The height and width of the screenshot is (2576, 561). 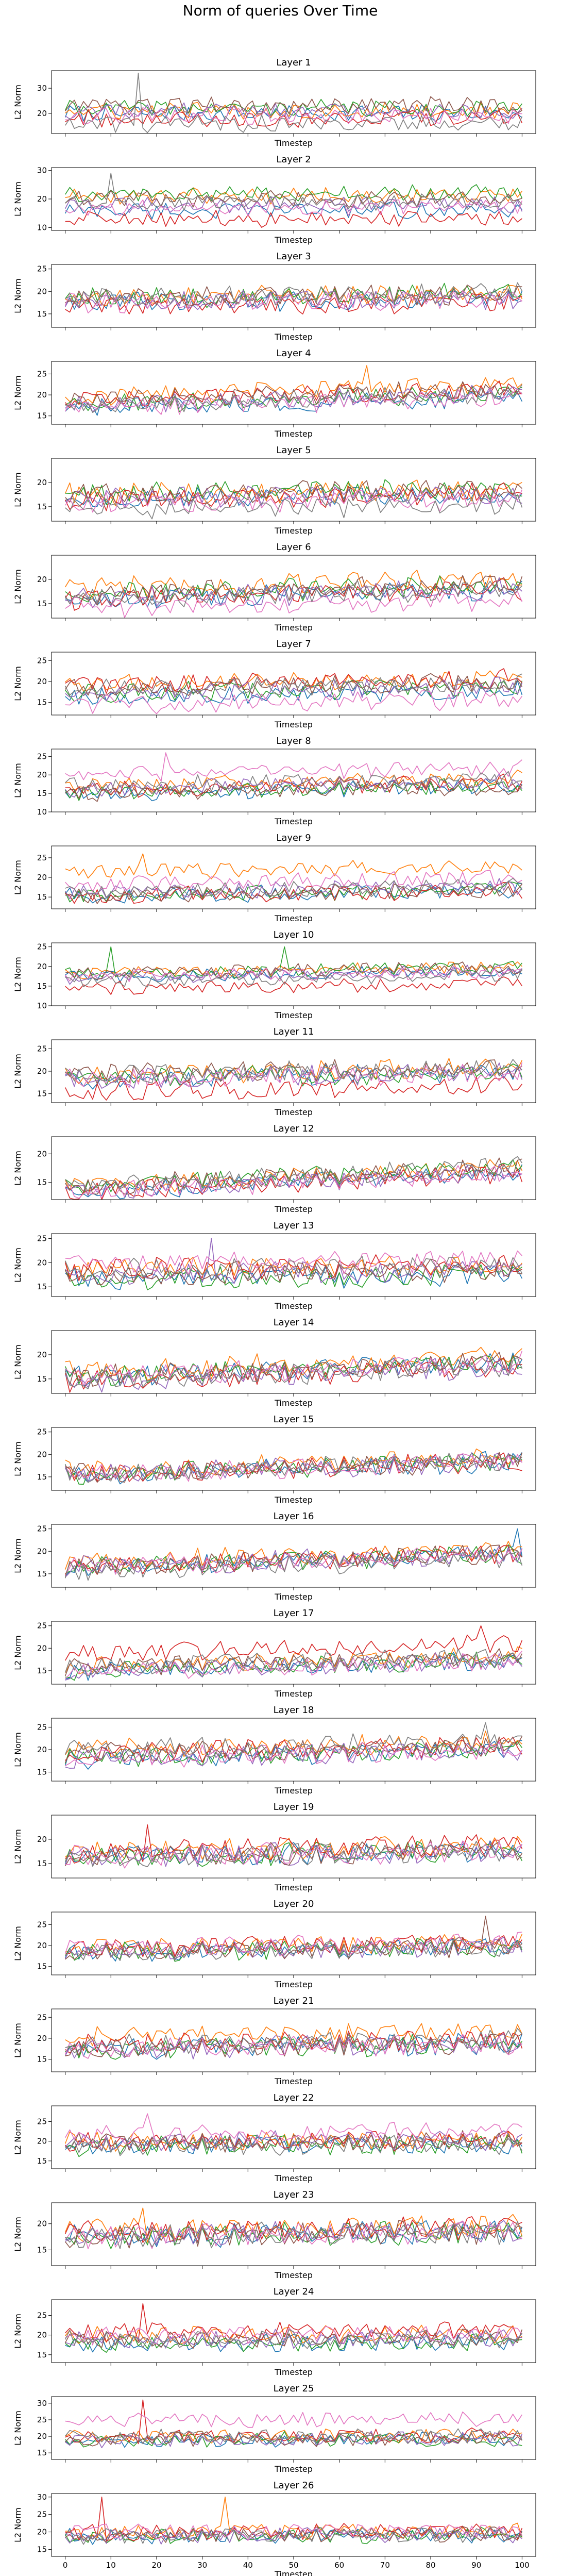 I want to click on panel-layer-3: Layer 3 15 20 25 Timestep L2 Norm, so click(x=274, y=296).